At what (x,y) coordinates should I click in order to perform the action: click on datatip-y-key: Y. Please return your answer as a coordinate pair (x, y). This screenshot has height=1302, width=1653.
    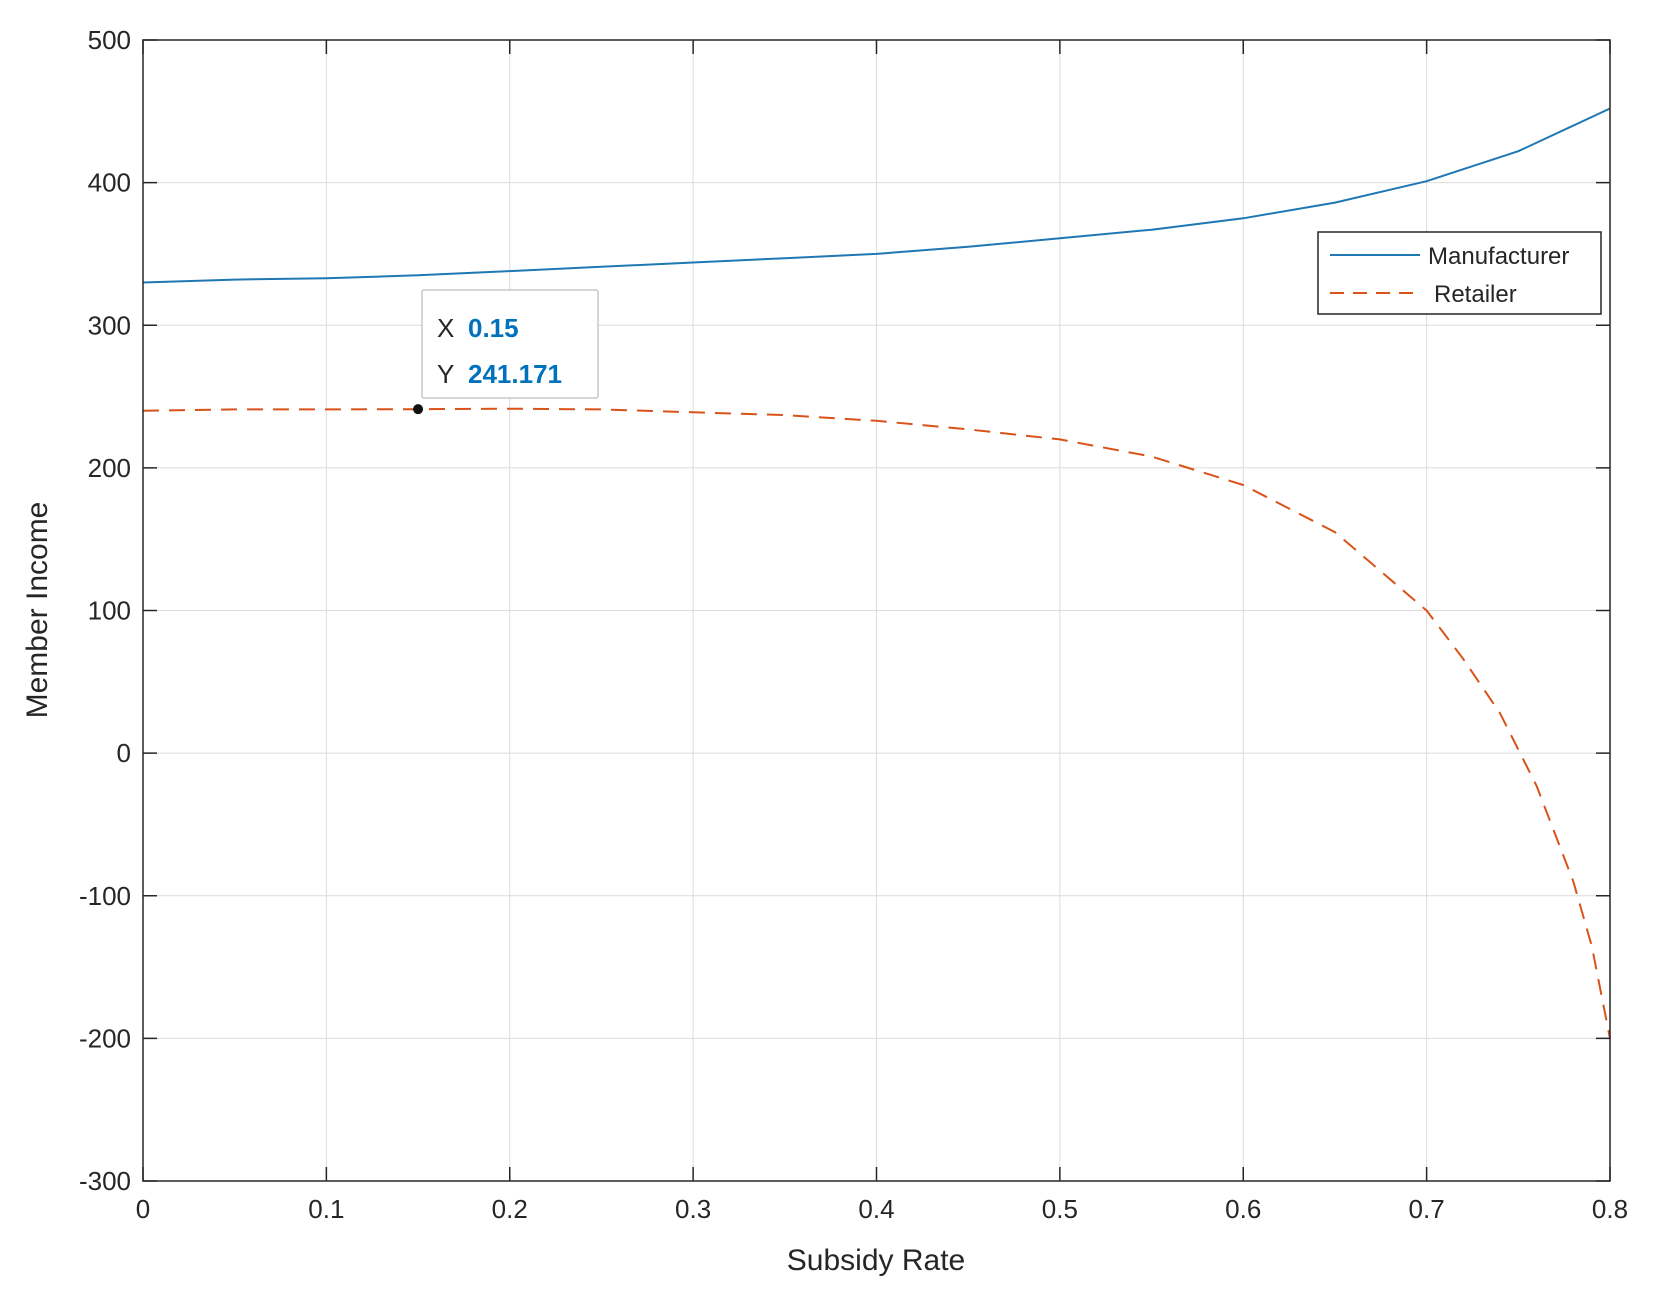
    Looking at the image, I should click on (445, 374).